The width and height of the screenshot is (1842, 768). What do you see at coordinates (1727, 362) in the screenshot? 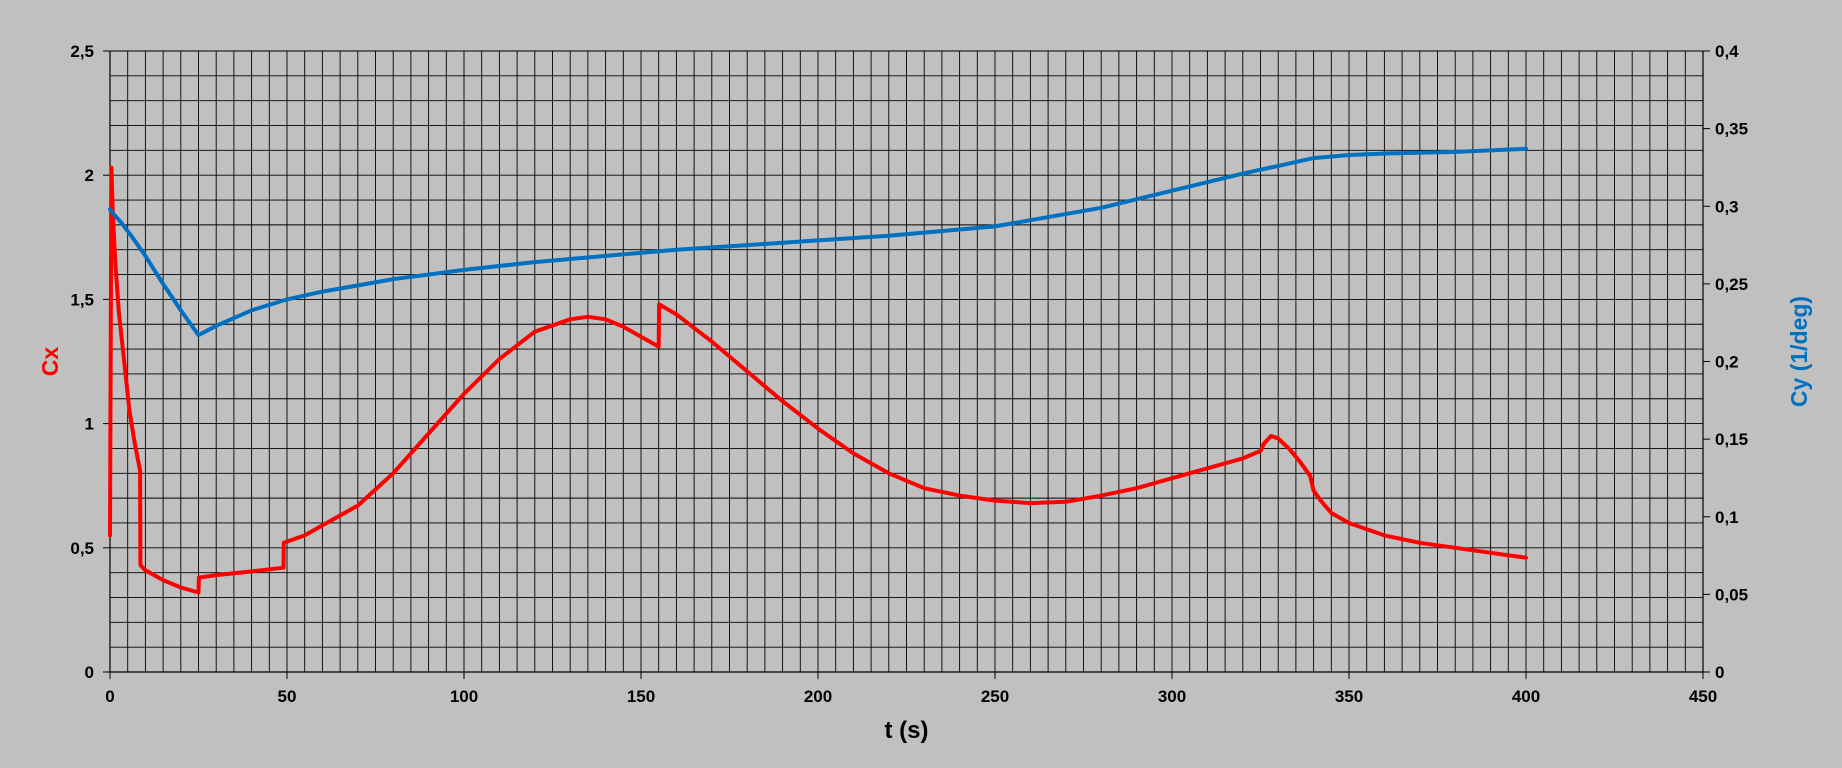
I see `y-right-tick-label: 0,2` at bounding box center [1727, 362].